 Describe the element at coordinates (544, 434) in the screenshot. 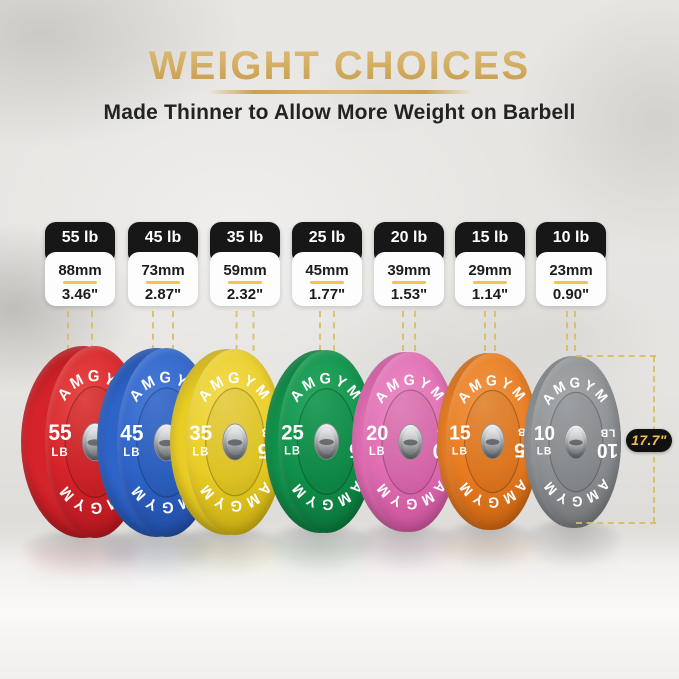

I see `weight-number: 10` at that location.